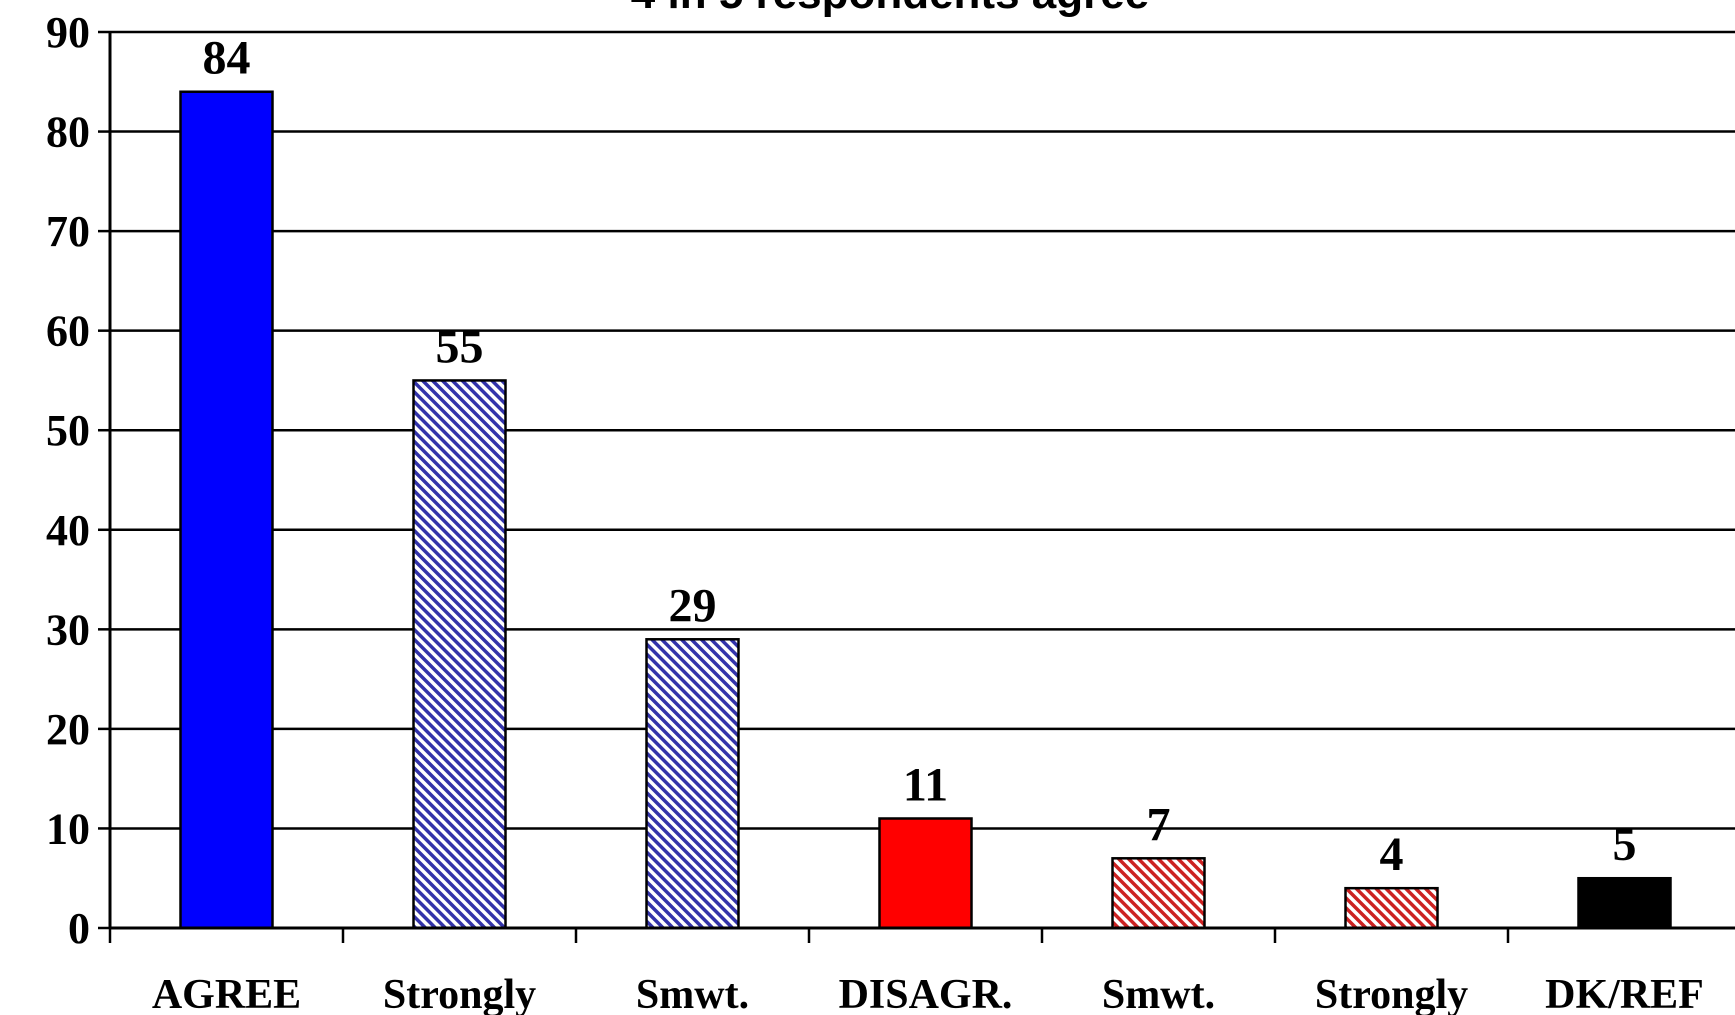  What do you see at coordinates (68, 231) in the screenshot?
I see `y-tick-label: 70` at bounding box center [68, 231].